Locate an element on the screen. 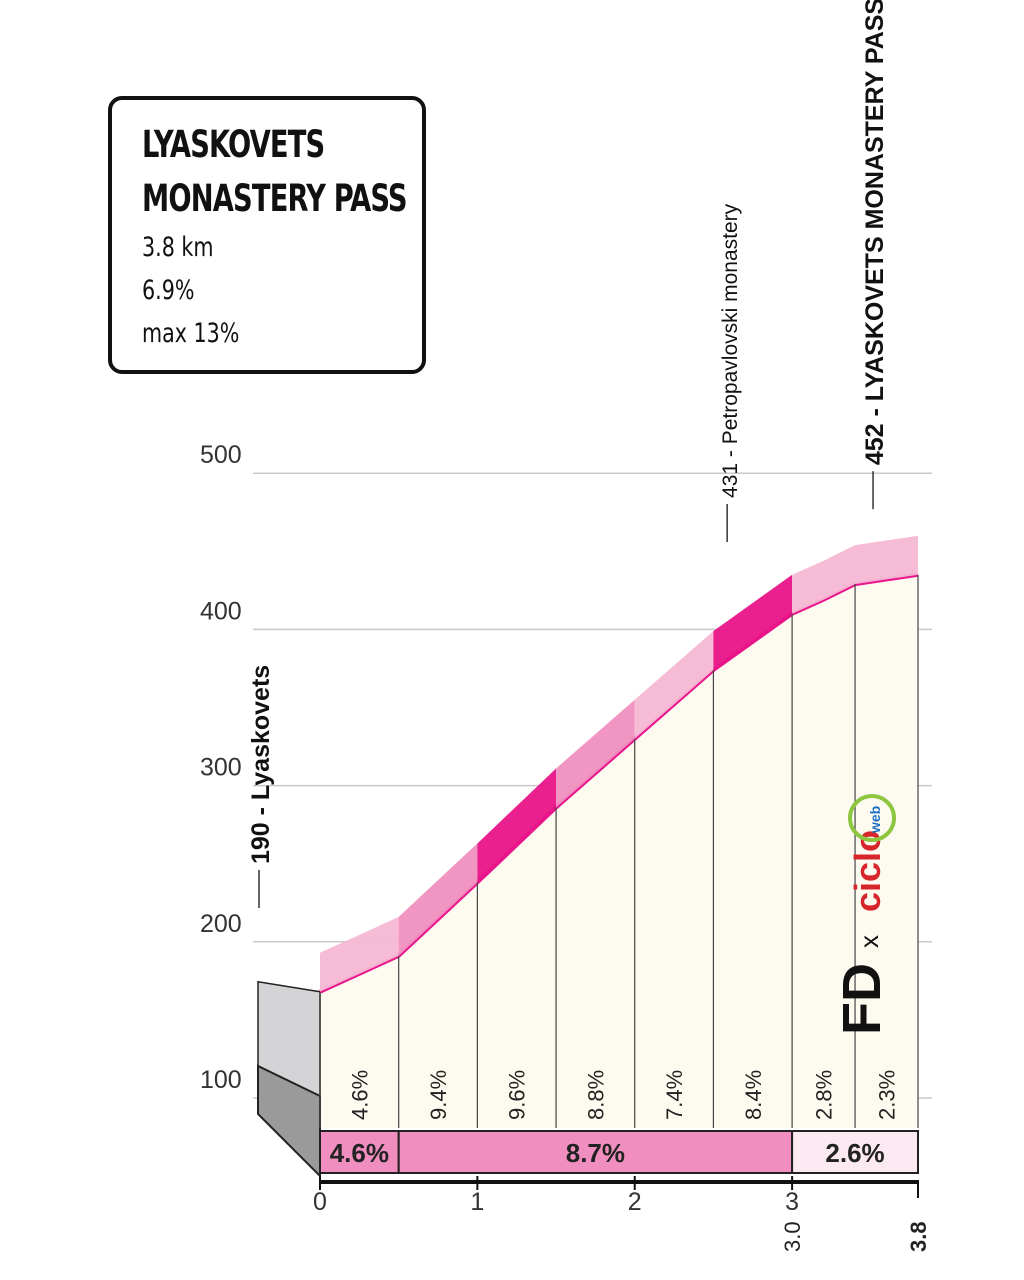  climb-max-gradient: max 13% is located at coordinates (191, 333).